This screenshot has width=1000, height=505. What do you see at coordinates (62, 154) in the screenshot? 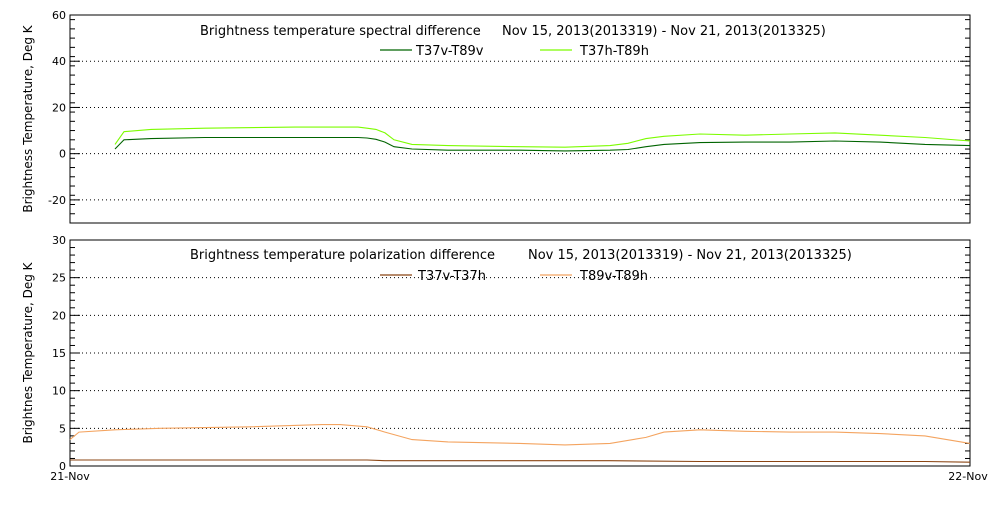
I see `top-y-tick-label: 0` at bounding box center [62, 154].